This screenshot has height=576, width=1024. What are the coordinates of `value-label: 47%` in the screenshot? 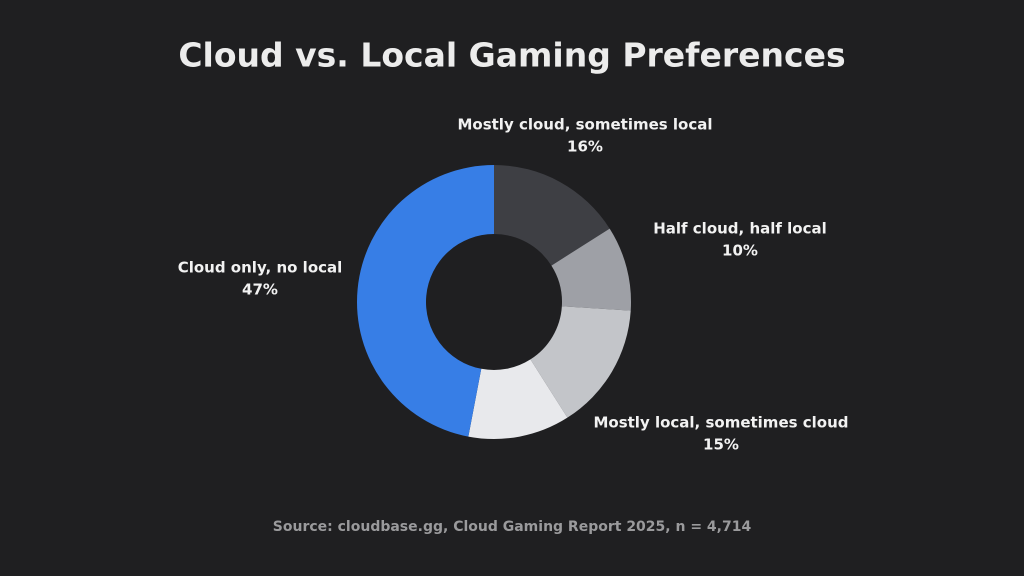 It's located at (260, 290).